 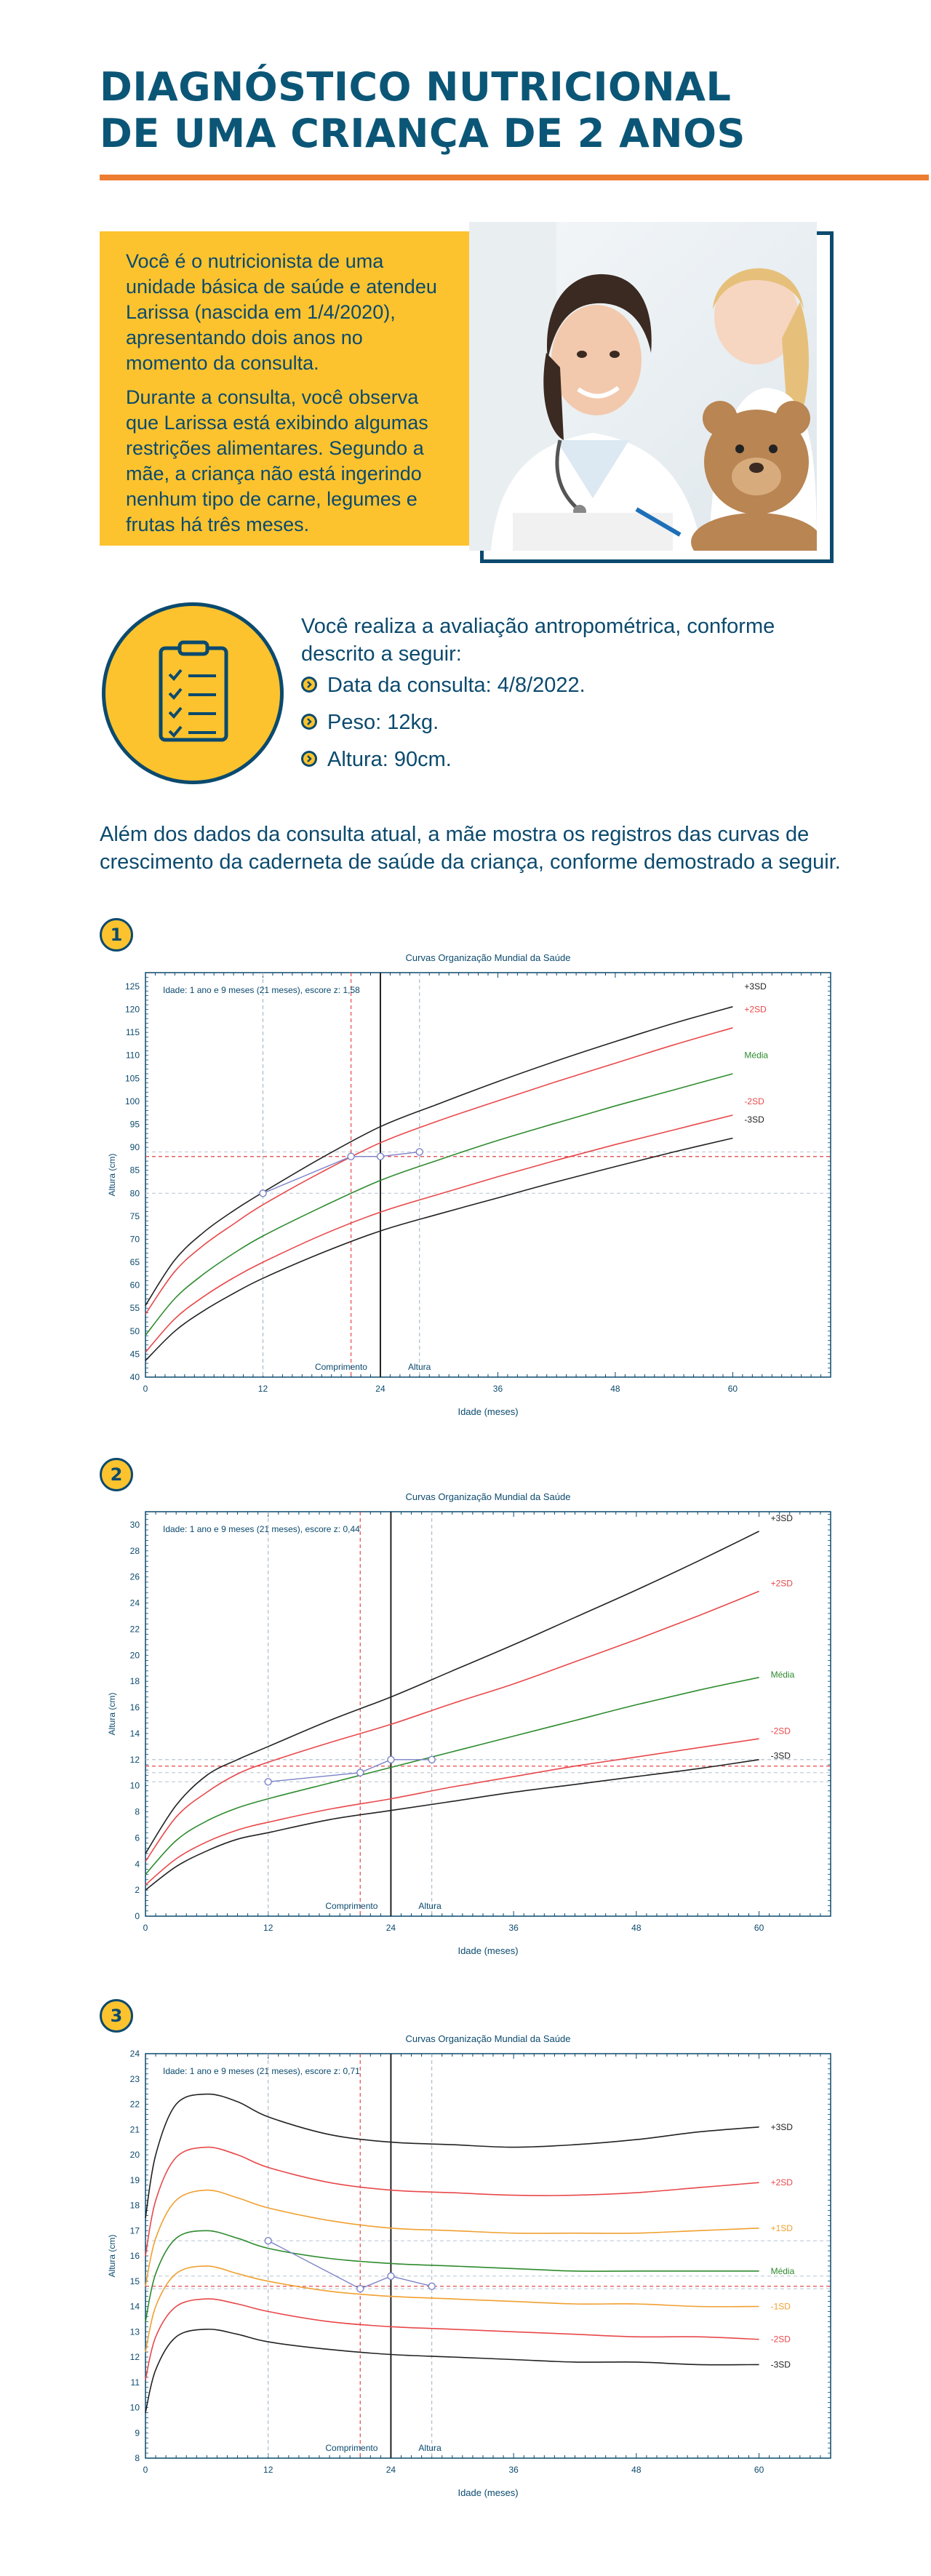 I want to click on assessment-item-text: Altura: 90cm., so click(x=389, y=759).